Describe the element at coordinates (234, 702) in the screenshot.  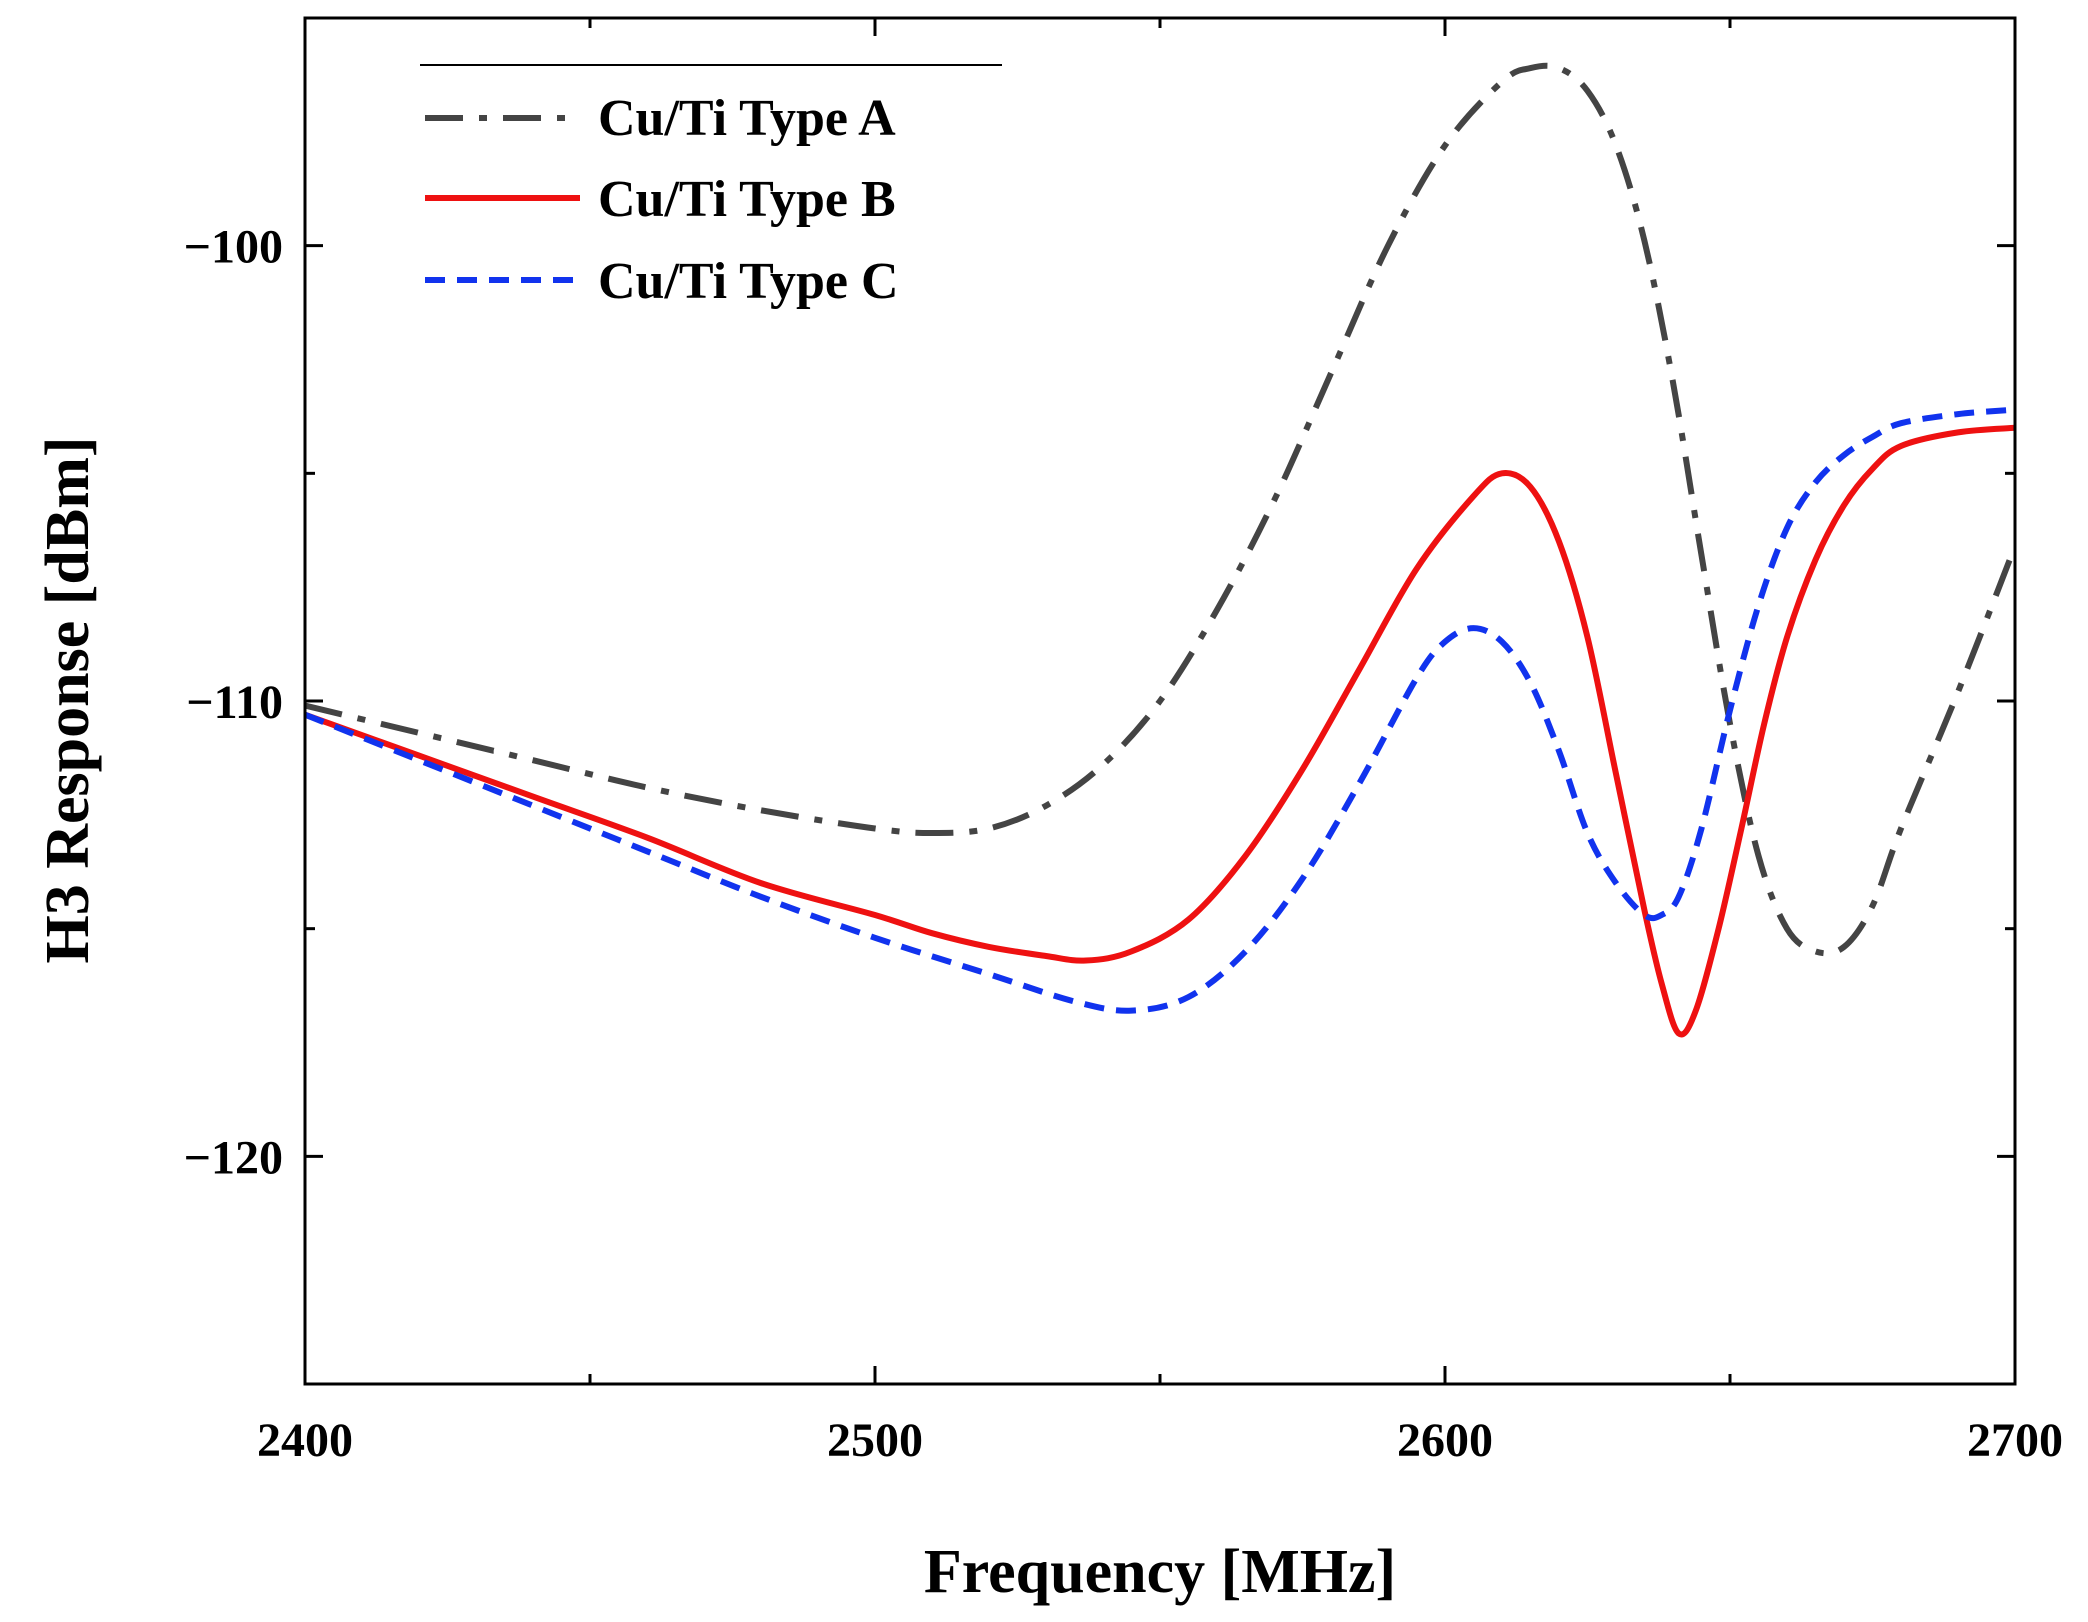
I see `y-tick-label: −110` at that location.